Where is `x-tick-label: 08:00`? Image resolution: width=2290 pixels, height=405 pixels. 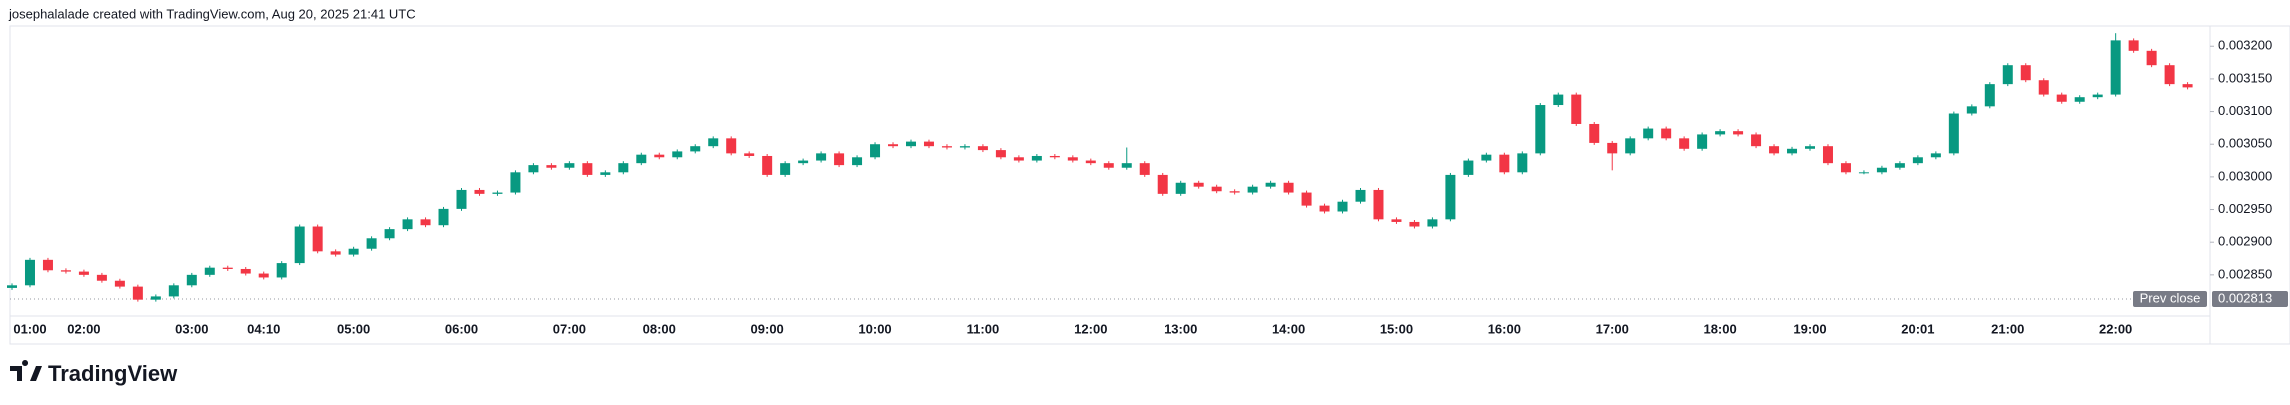
x-tick-label: 08:00 is located at coordinates (659, 328).